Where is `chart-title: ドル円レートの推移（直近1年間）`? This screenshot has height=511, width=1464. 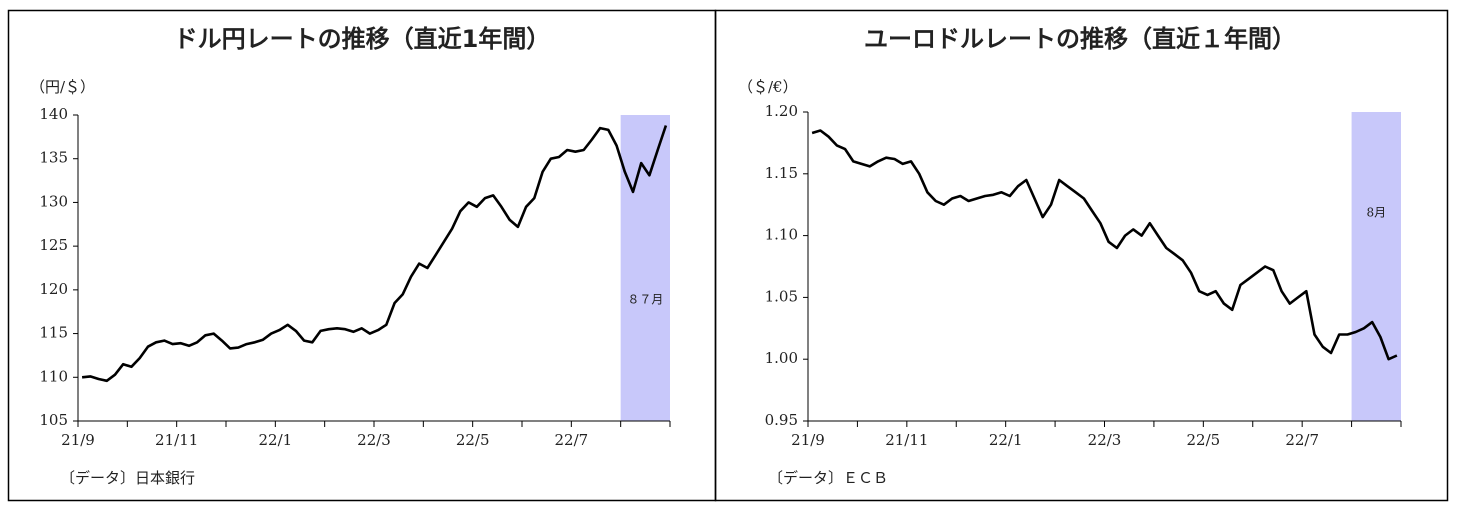 chart-title: ドル円レートの推移（直近1年間） is located at coordinates (362, 39).